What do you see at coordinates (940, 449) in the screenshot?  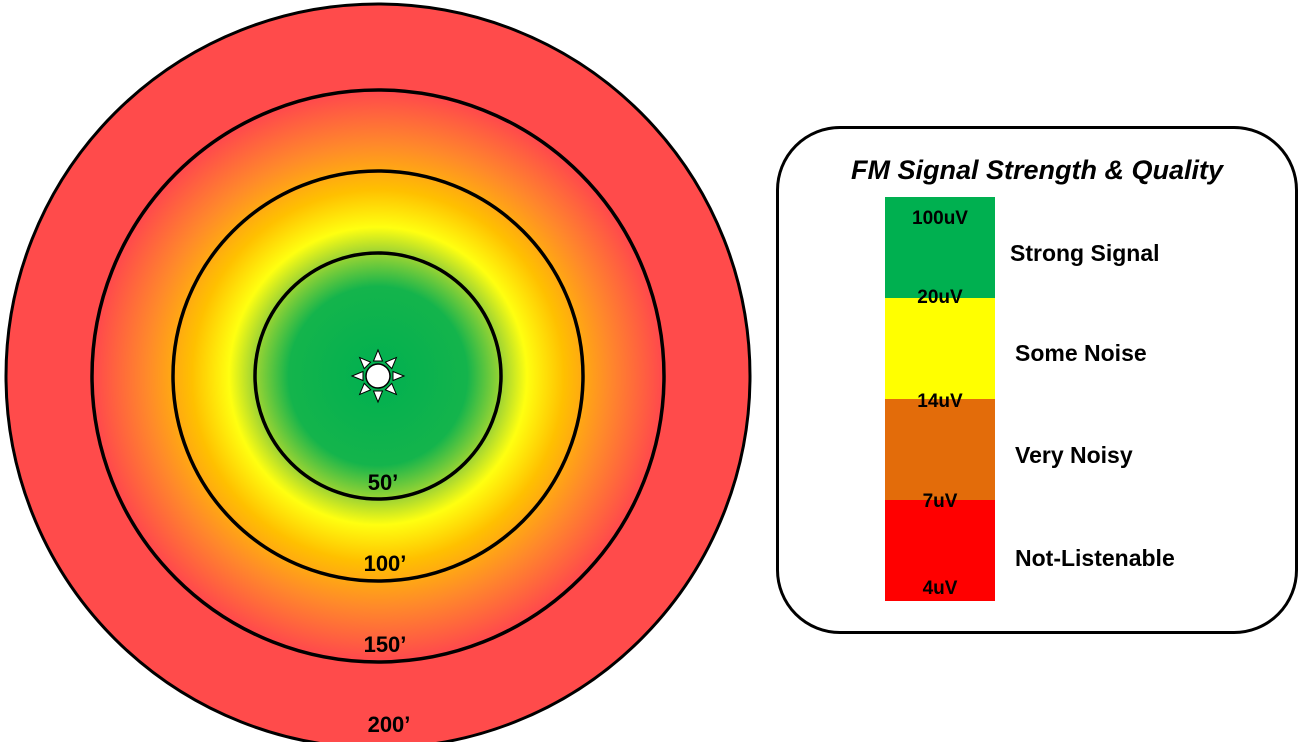 I see `legend-band-very-noisy` at bounding box center [940, 449].